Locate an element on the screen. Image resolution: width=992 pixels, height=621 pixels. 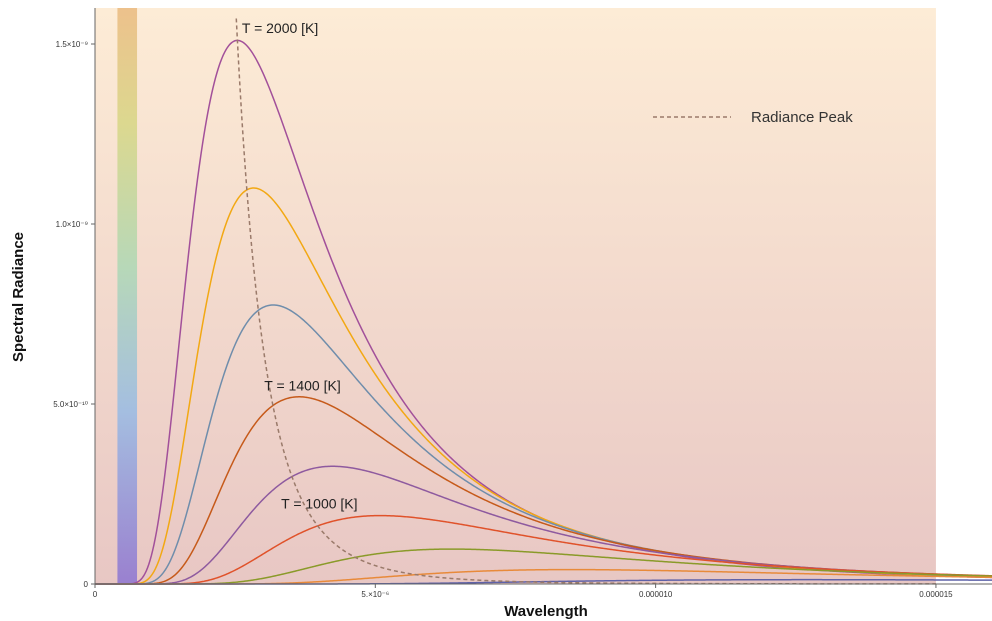
x-tick-label: 5.×10⁻⁶ is located at coordinates (375, 594).